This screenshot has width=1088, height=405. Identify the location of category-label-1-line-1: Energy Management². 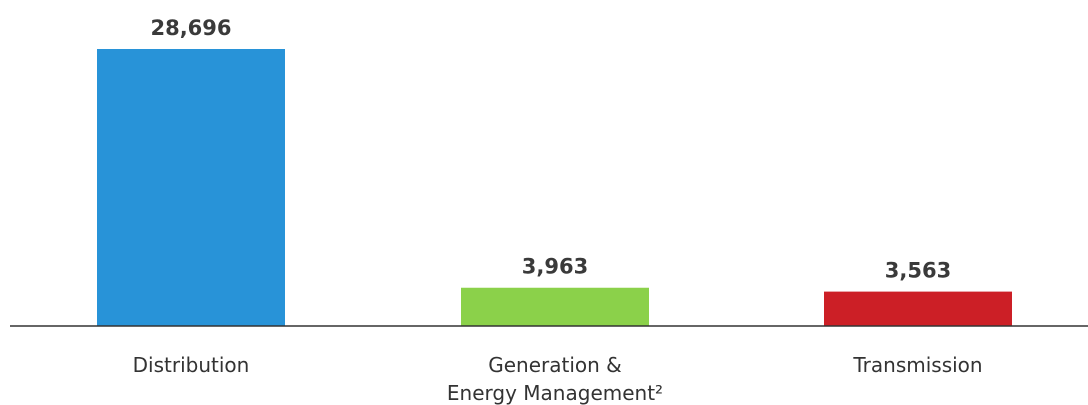
(555, 393).